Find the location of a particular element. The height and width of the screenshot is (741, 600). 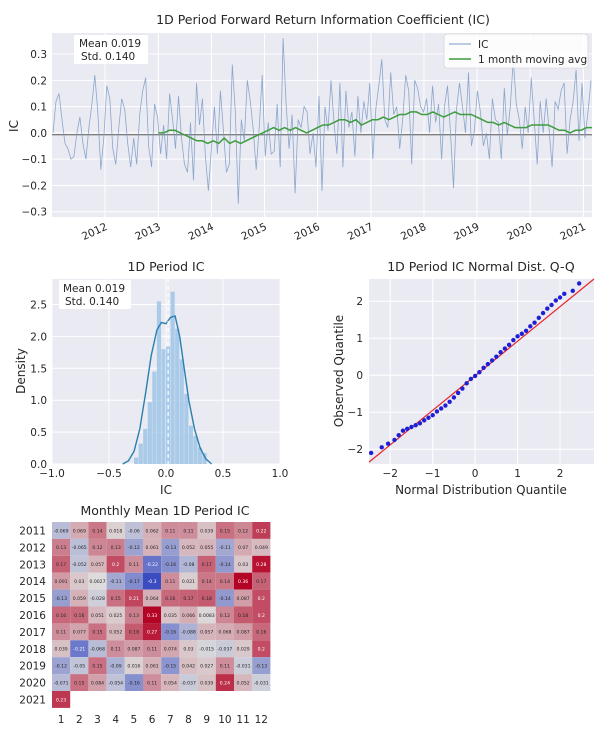

heatmap-cell-value: -0.11 is located at coordinates (225, 548).